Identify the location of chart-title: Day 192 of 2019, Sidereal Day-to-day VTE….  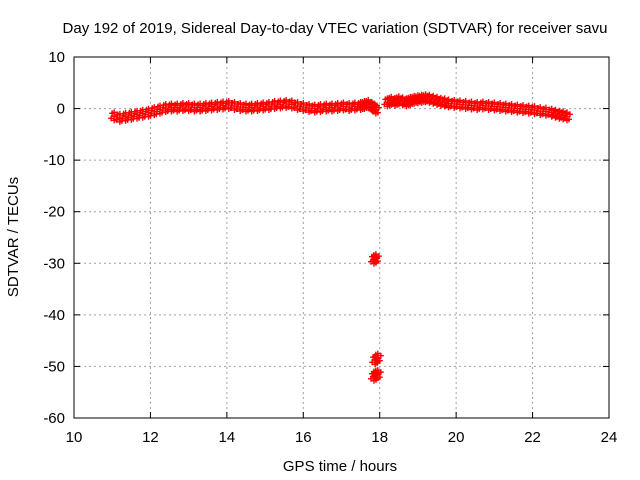
(335, 28).